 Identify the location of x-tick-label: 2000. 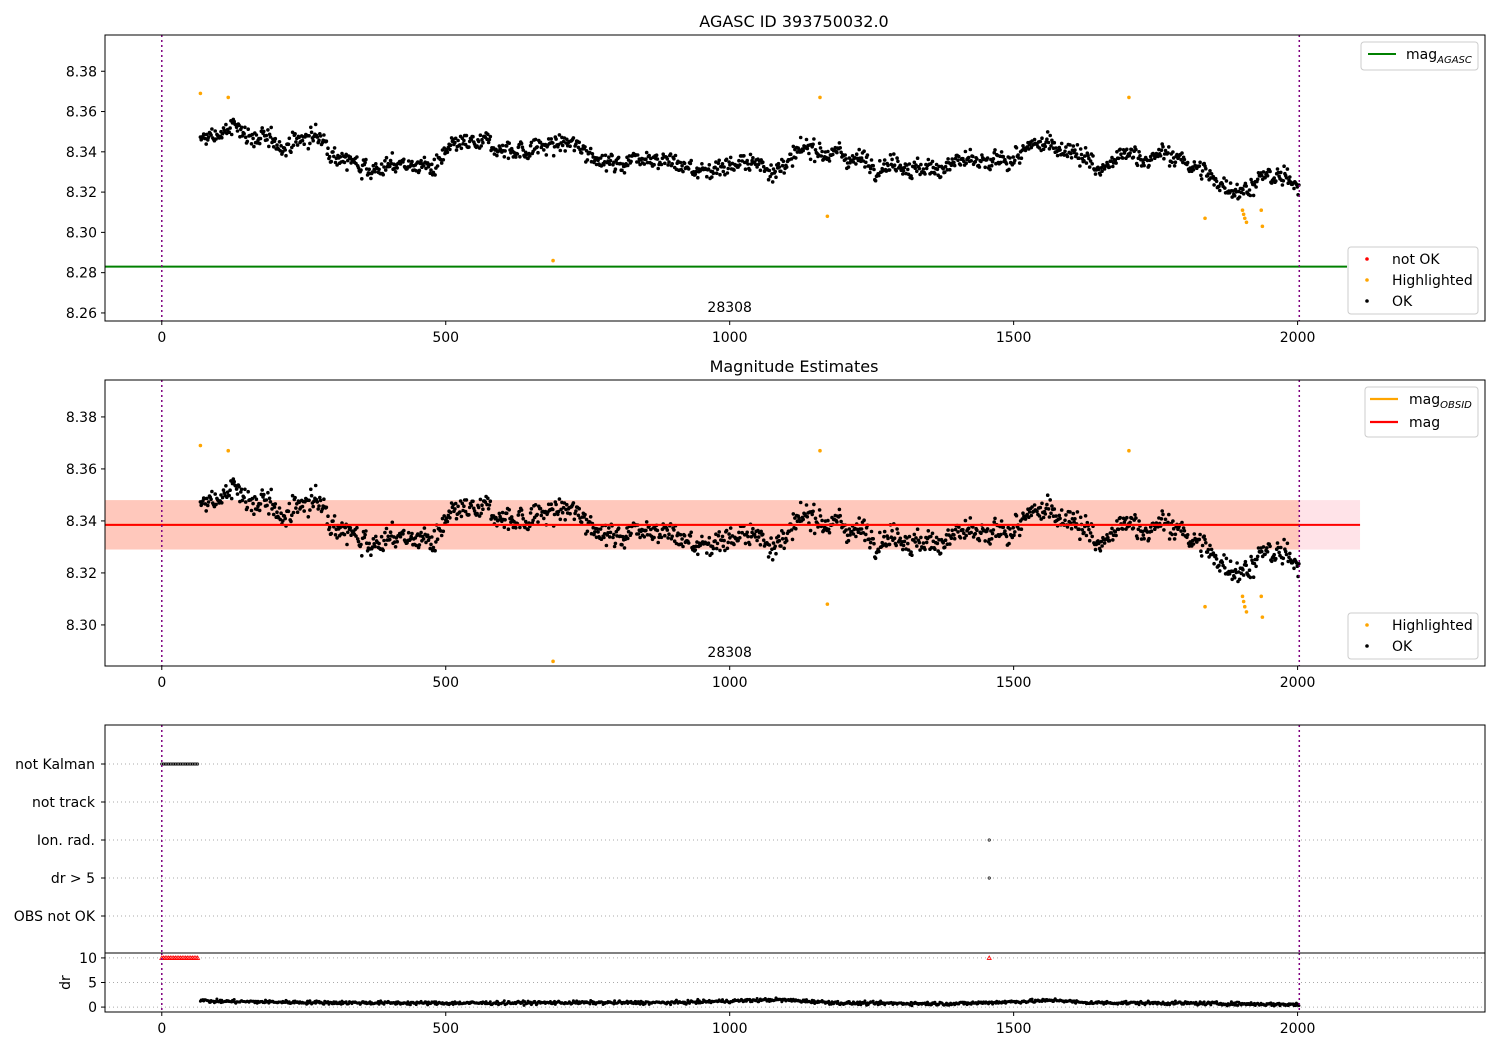
(1298, 338).